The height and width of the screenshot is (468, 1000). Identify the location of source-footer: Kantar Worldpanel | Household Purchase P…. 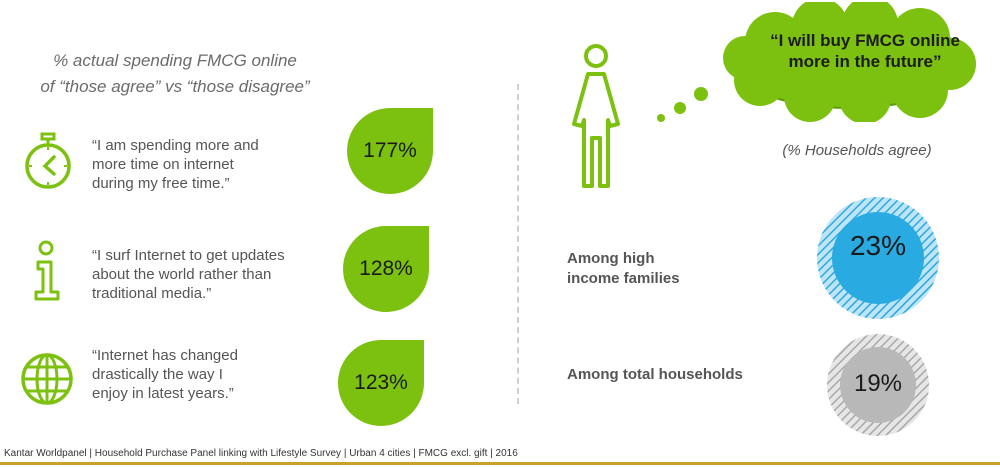
(261, 453).